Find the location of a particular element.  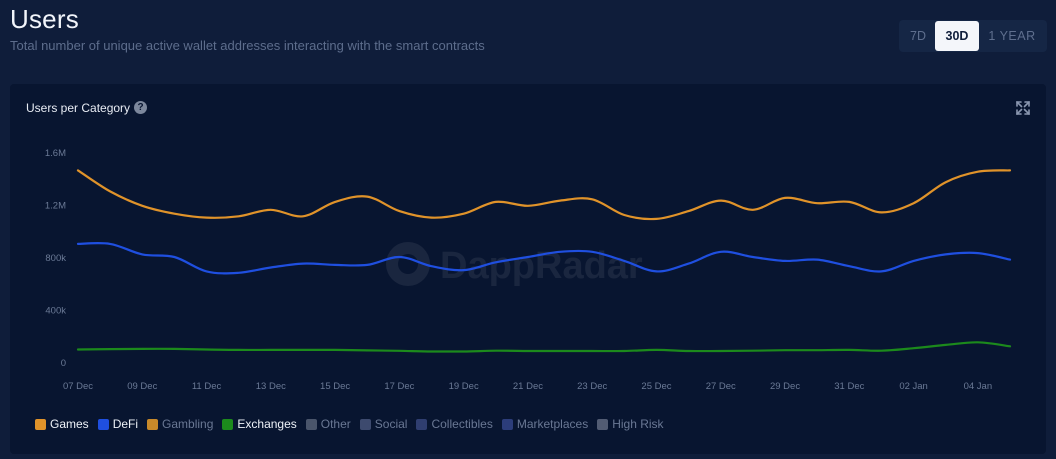

legend-item-gambling: Gambling is located at coordinates (180, 424).